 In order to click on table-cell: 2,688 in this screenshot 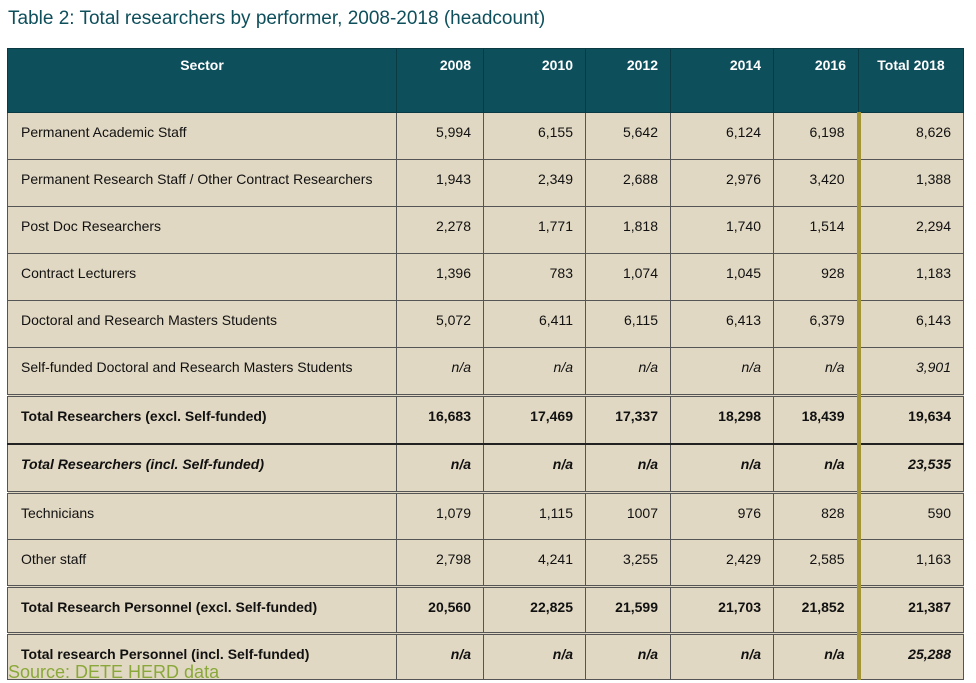, I will do `click(628, 183)`.